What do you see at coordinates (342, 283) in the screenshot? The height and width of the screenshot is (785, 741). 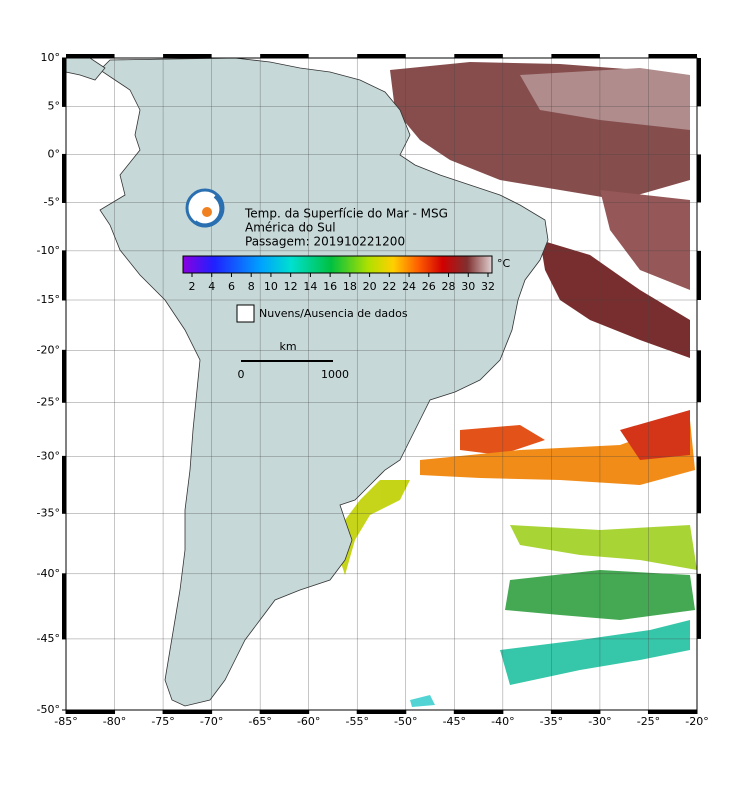 I see `colorbar-ticks: 2 4 6 8 10 12 14 16 18 20 22 24 26 28 30 32` at bounding box center [342, 283].